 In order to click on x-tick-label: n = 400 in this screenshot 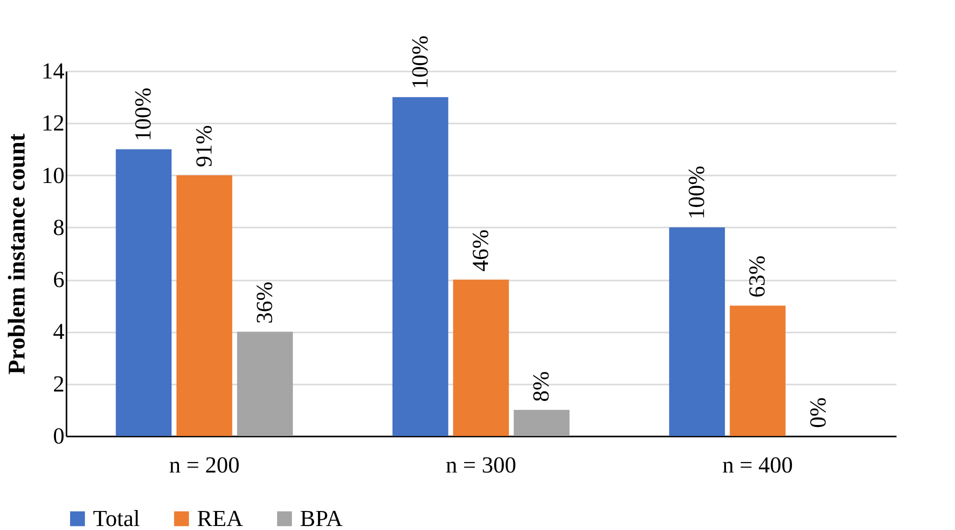, I will do `click(757, 465)`.